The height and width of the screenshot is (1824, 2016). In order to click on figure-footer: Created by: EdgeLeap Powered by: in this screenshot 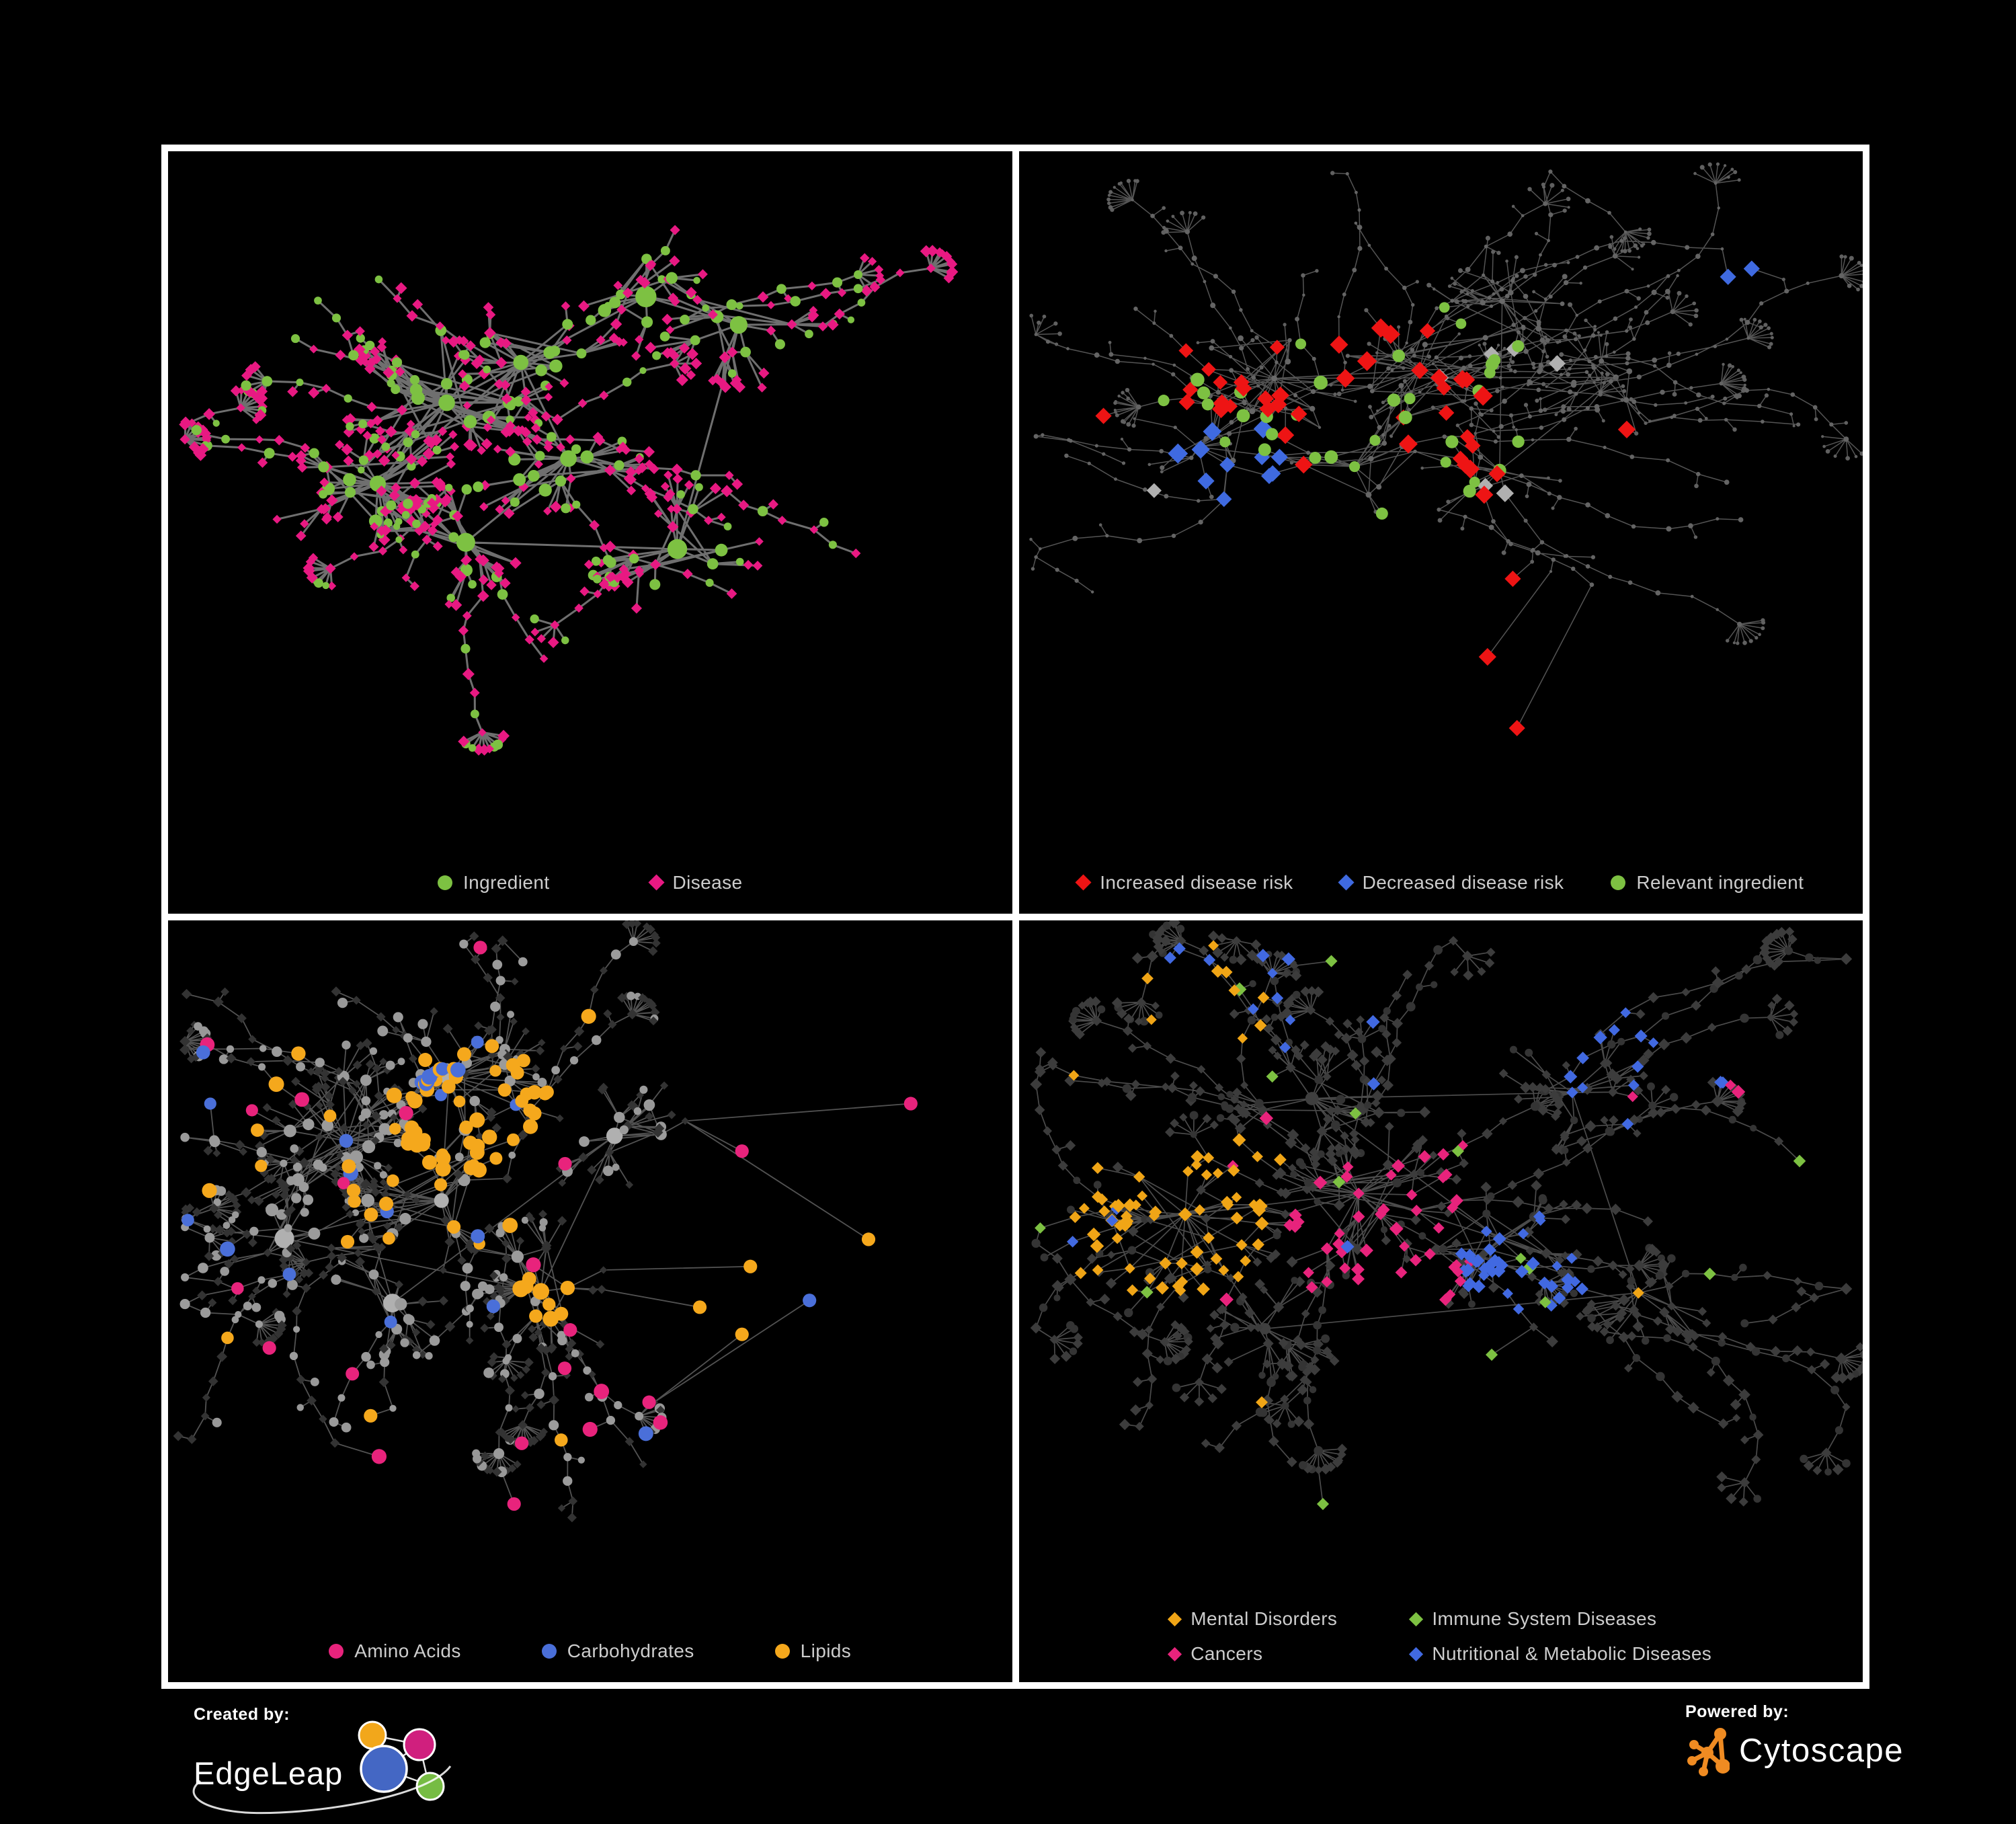, I will do `click(1008, 1748)`.